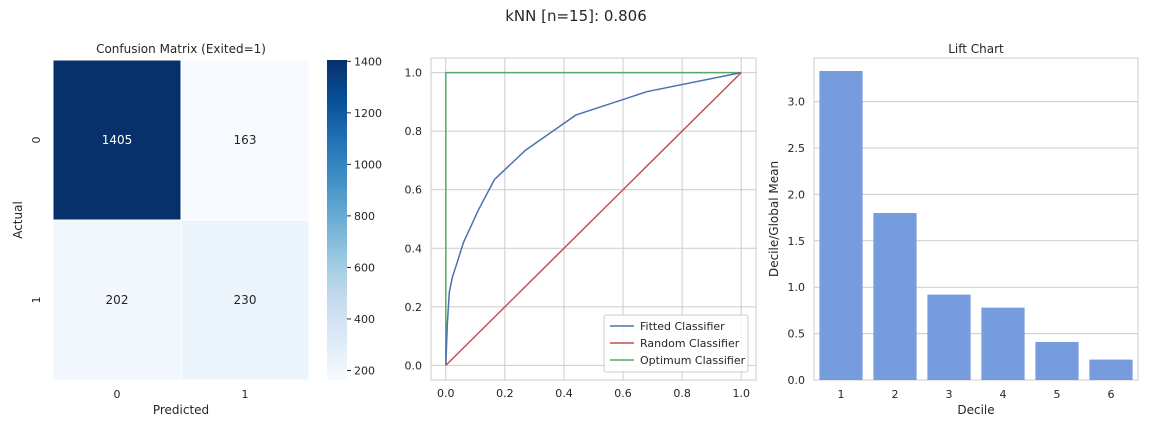  Describe the element at coordinates (368, 61) in the screenshot. I see `colorbar-tick-label: 1400` at that location.